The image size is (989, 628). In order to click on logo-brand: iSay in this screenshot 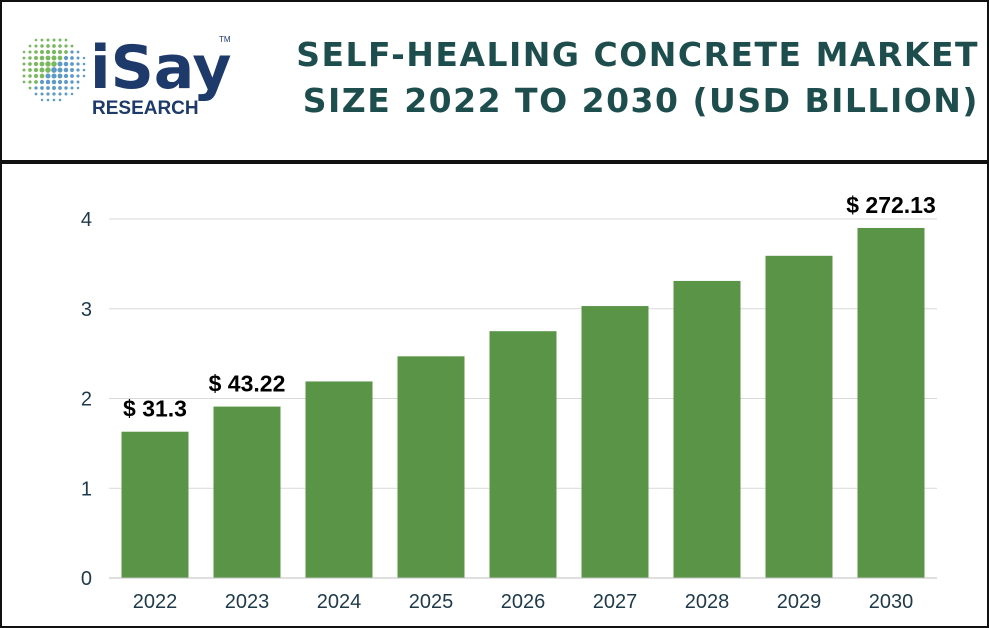, I will do `click(161, 68)`.